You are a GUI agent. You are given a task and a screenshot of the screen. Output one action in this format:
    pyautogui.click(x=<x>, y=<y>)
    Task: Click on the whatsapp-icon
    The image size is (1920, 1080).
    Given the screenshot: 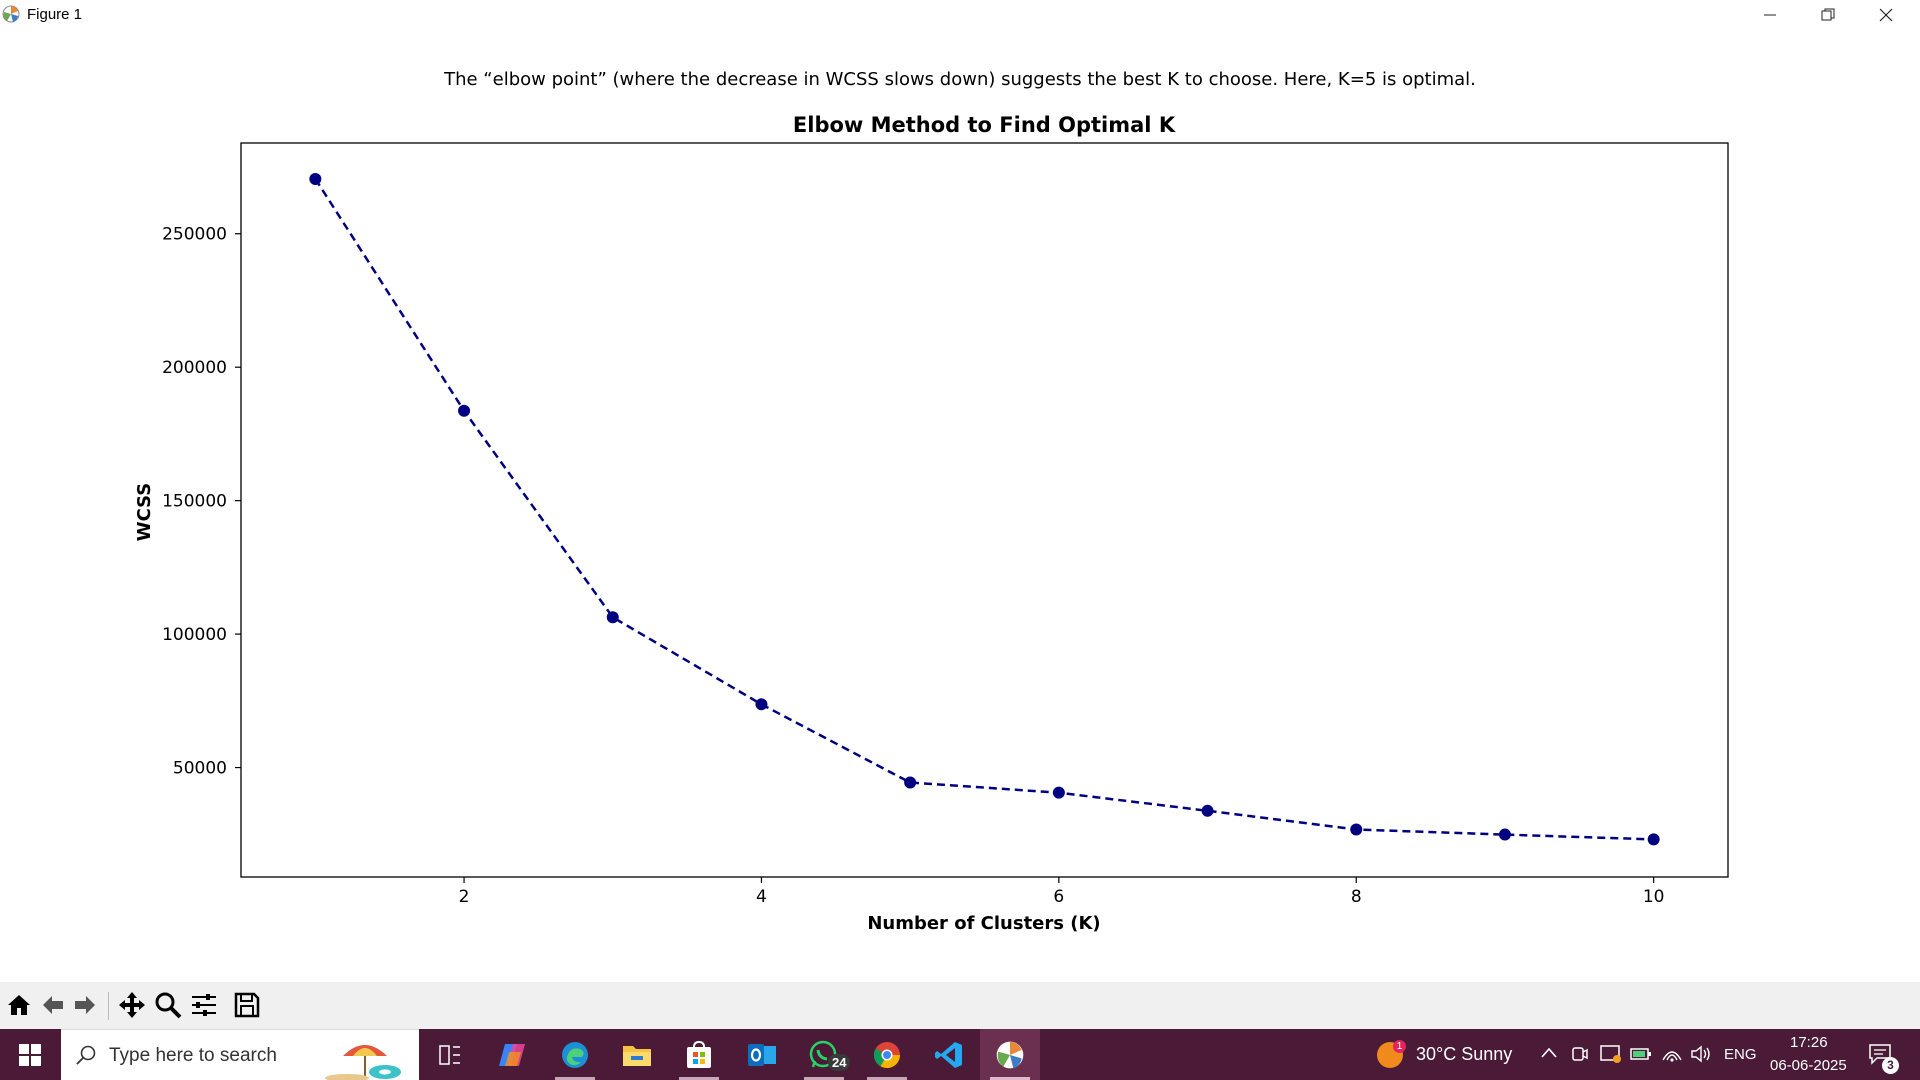 What is the action you would take?
    pyautogui.click(x=823, y=1053)
    